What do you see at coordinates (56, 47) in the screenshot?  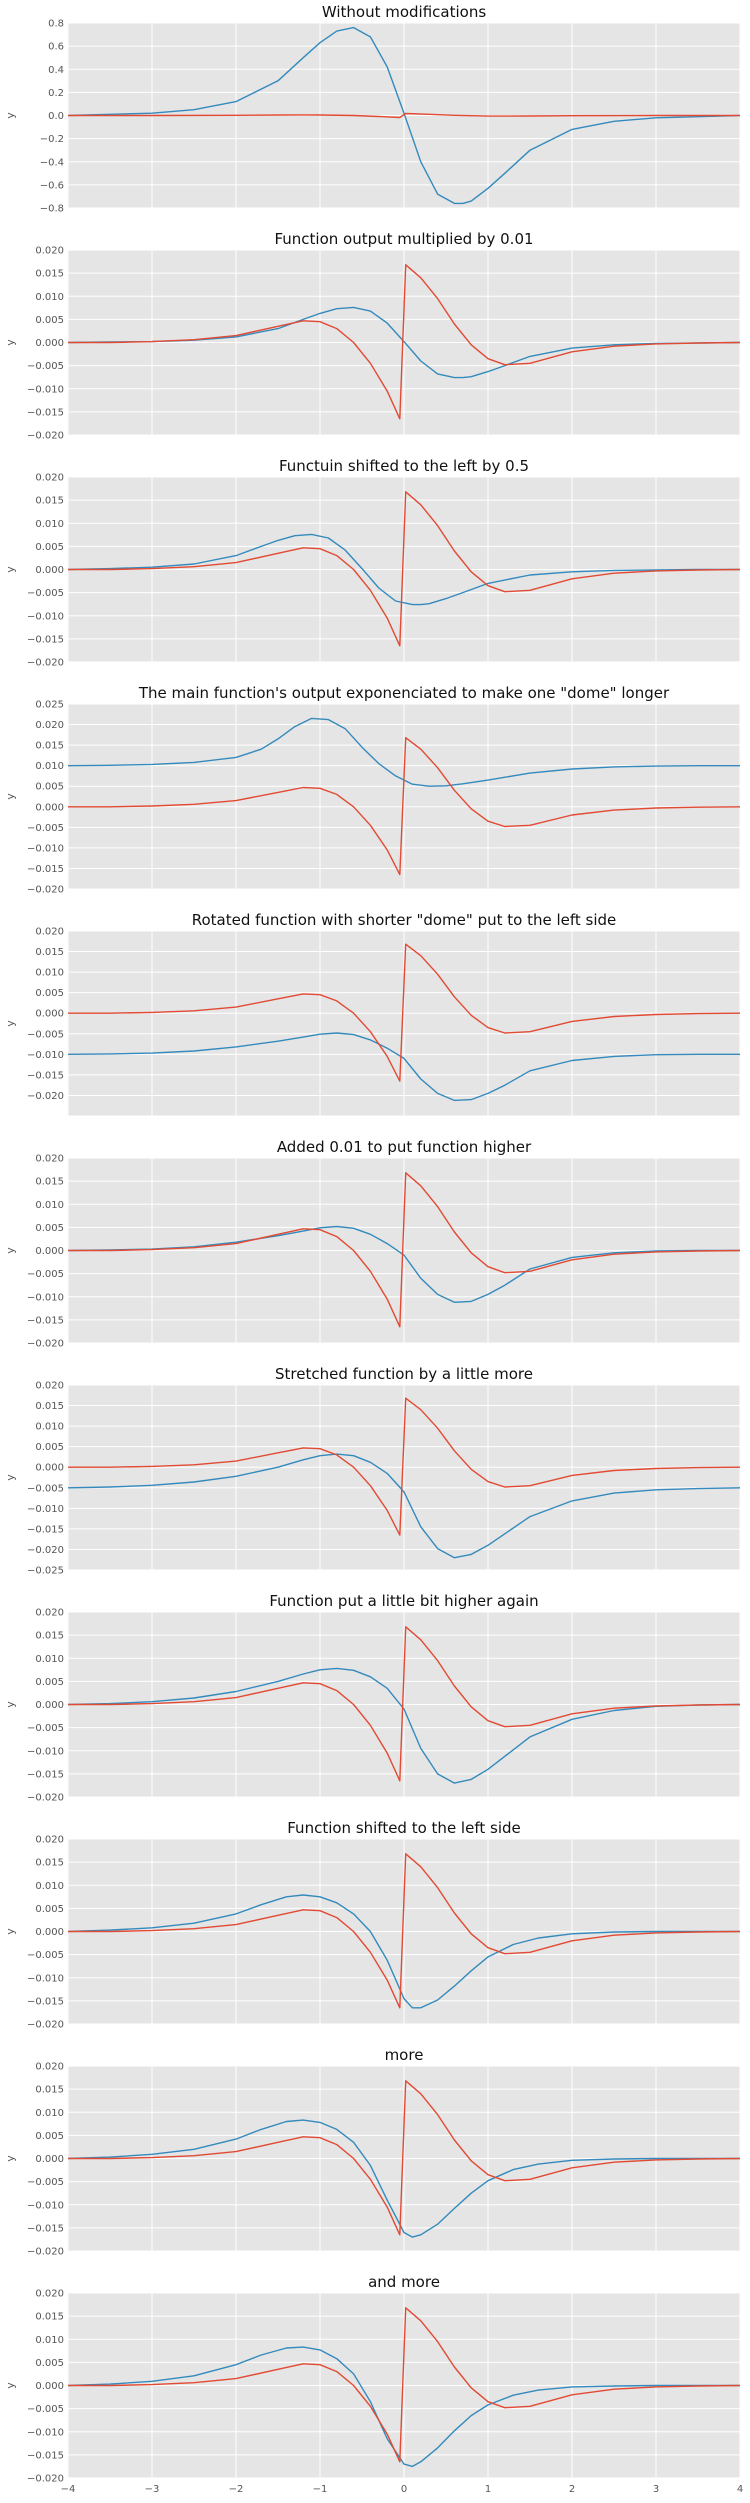 I see `y-tick-label: 0.6` at bounding box center [56, 47].